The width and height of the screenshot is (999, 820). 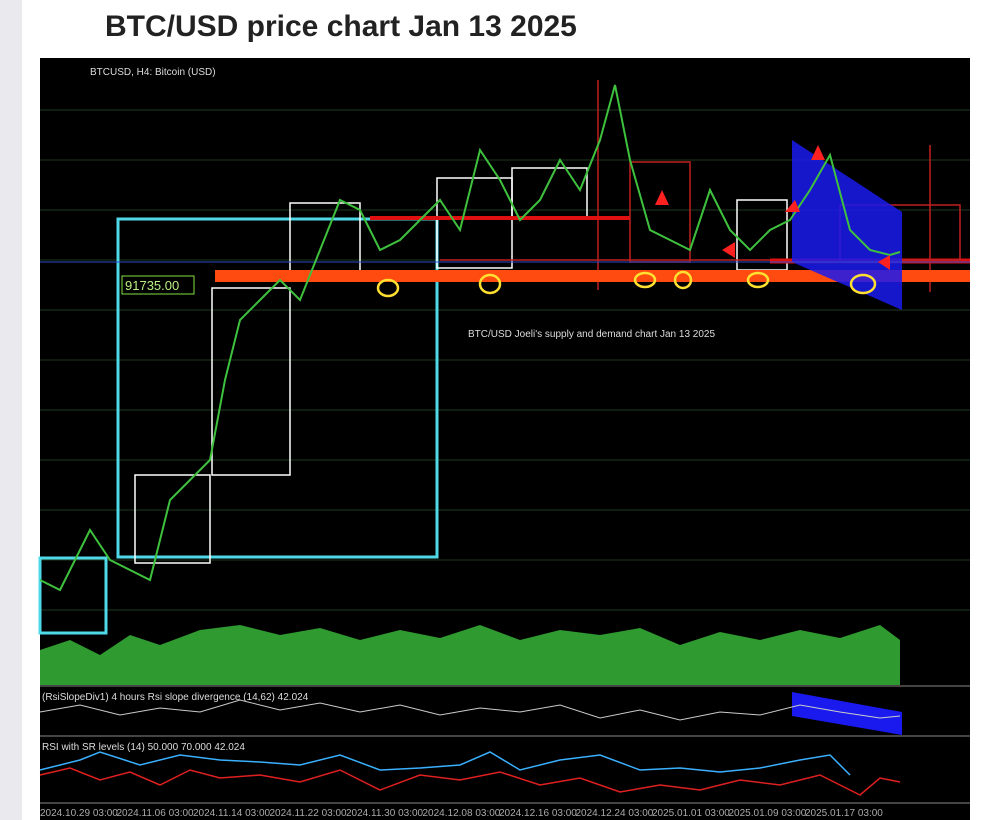 What do you see at coordinates (156, 813) in the screenshot?
I see `x-tick-label: 2024.11.06 03:00` at bounding box center [156, 813].